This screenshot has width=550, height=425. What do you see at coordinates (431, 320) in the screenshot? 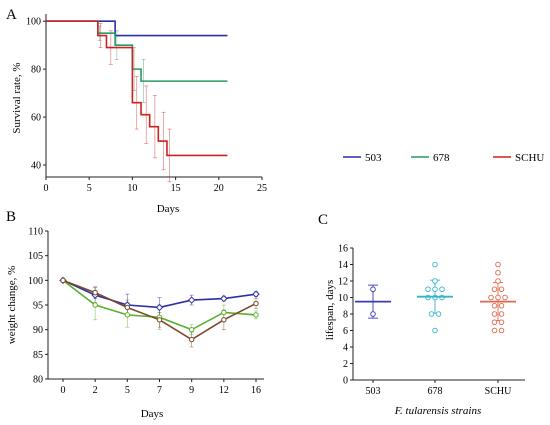
I see `lifespan-chart: 0 2 4 6 8 10 12 14 16 503 678 SCHU` at bounding box center [431, 320].